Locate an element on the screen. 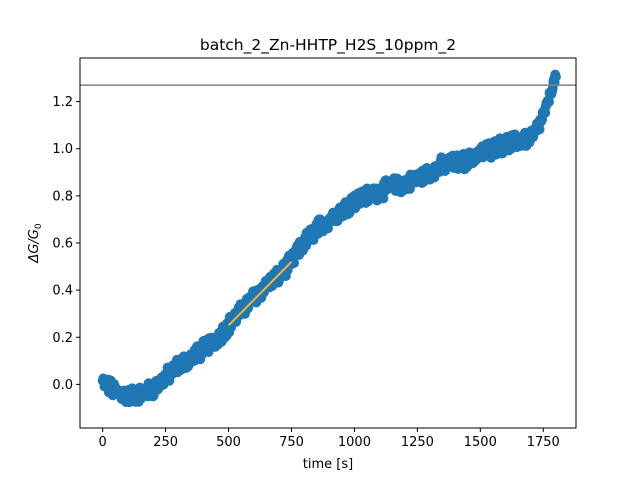  chart-title: batch_2_Zn-HHTP_H2S_10ppm_2 is located at coordinates (328, 45).